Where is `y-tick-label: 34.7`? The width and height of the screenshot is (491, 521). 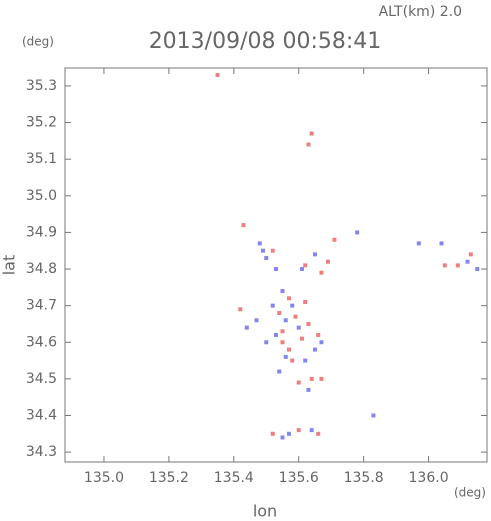 y-tick-label: 34.7 is located at coordinates (41, 306).